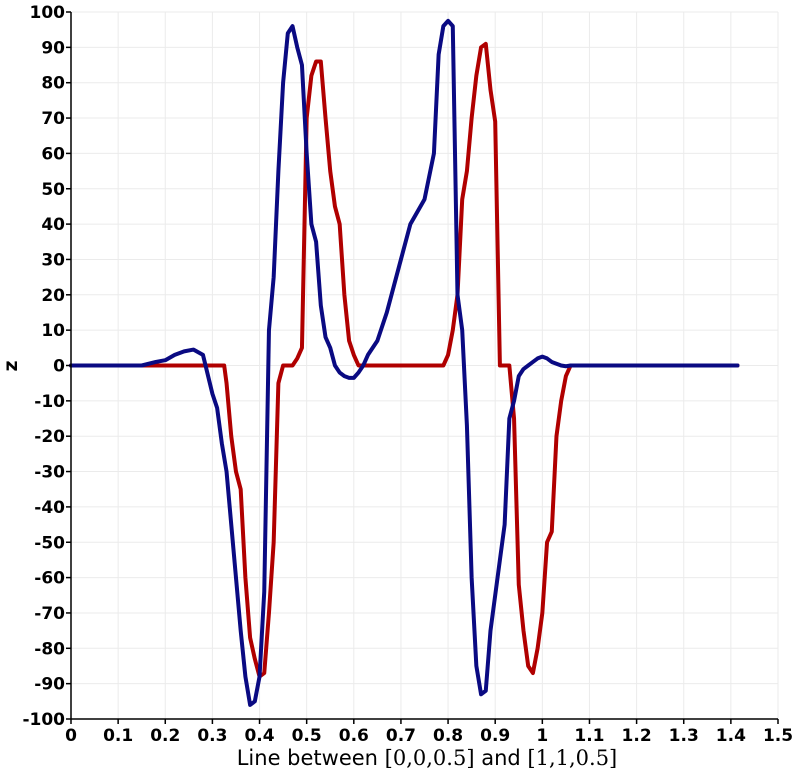 This screenshot has width=795, height=775. I want to click on x-tick-label: 1.1, so click(589, 736).